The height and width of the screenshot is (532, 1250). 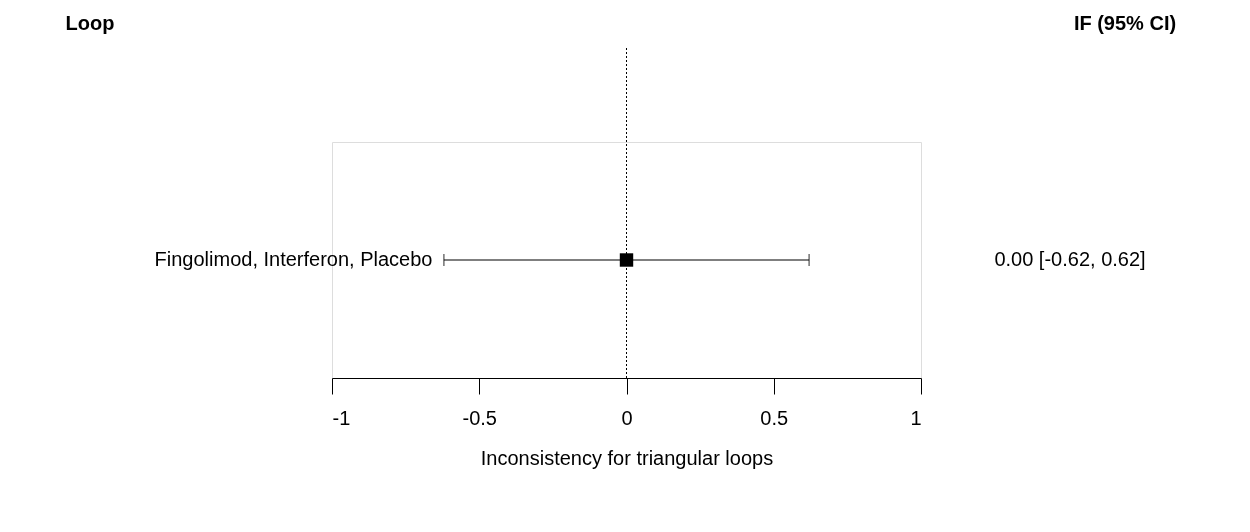 What do you see at coordinates (293, 259) in the screenshot?
I see `y-tick-label: Fingolimod, Interferon, Placebo` at bounding box center [293, 259].